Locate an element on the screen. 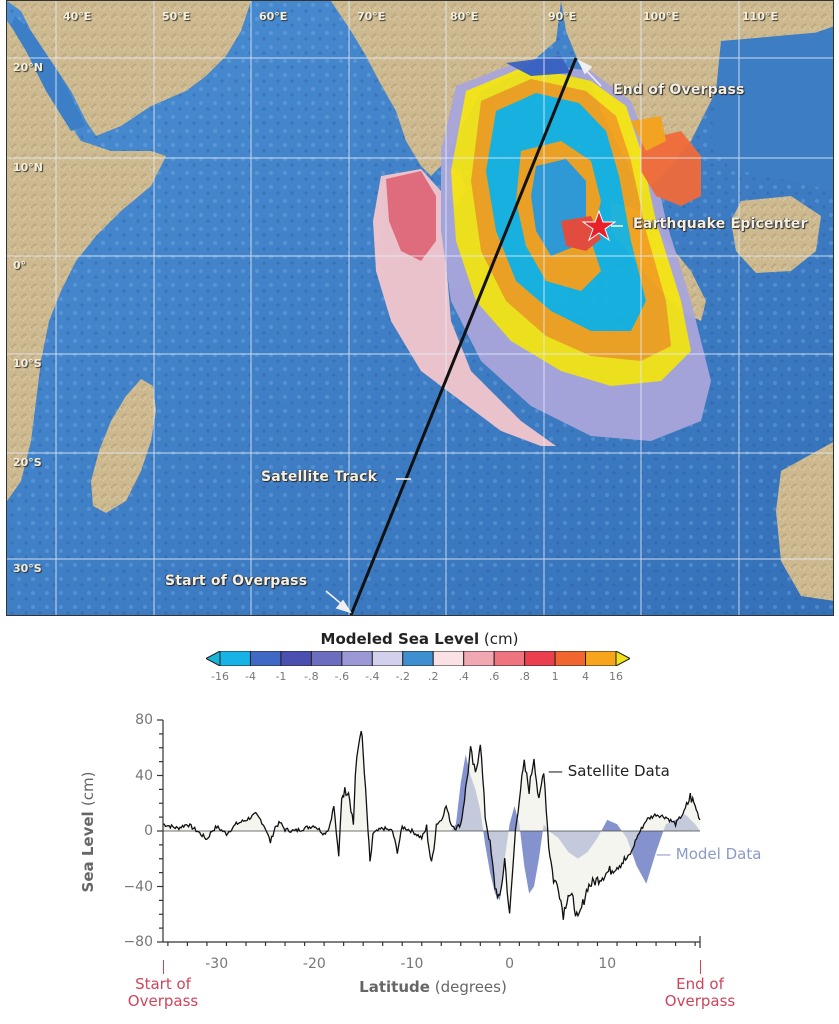 Image resolution: width=839 pixels, height=1024 pixels. colorbar is located at coordinates (418, 658).